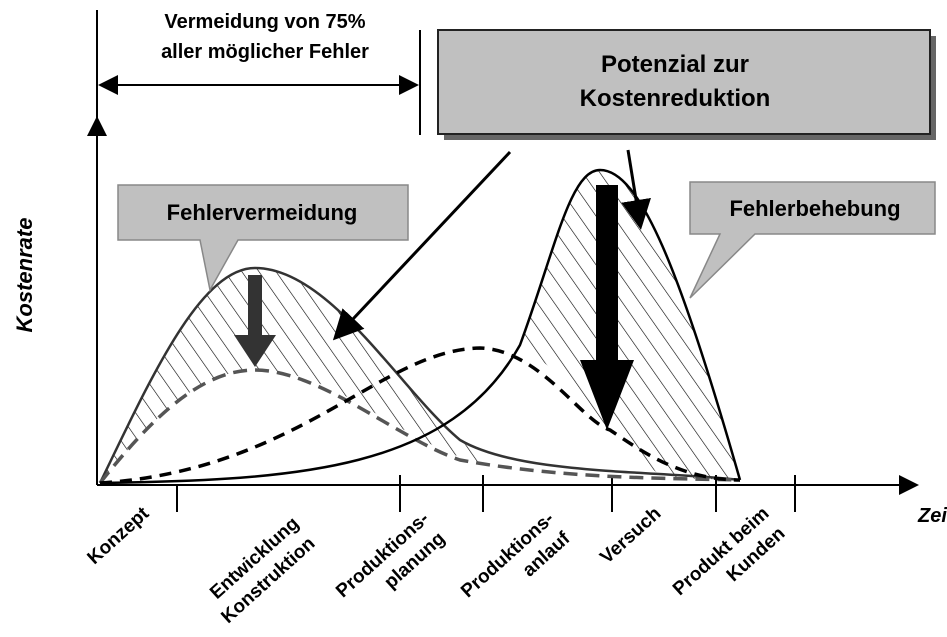 This screenshot has height=637, width=947. I want to click on phase-label: Konzept, so click(119, 536).